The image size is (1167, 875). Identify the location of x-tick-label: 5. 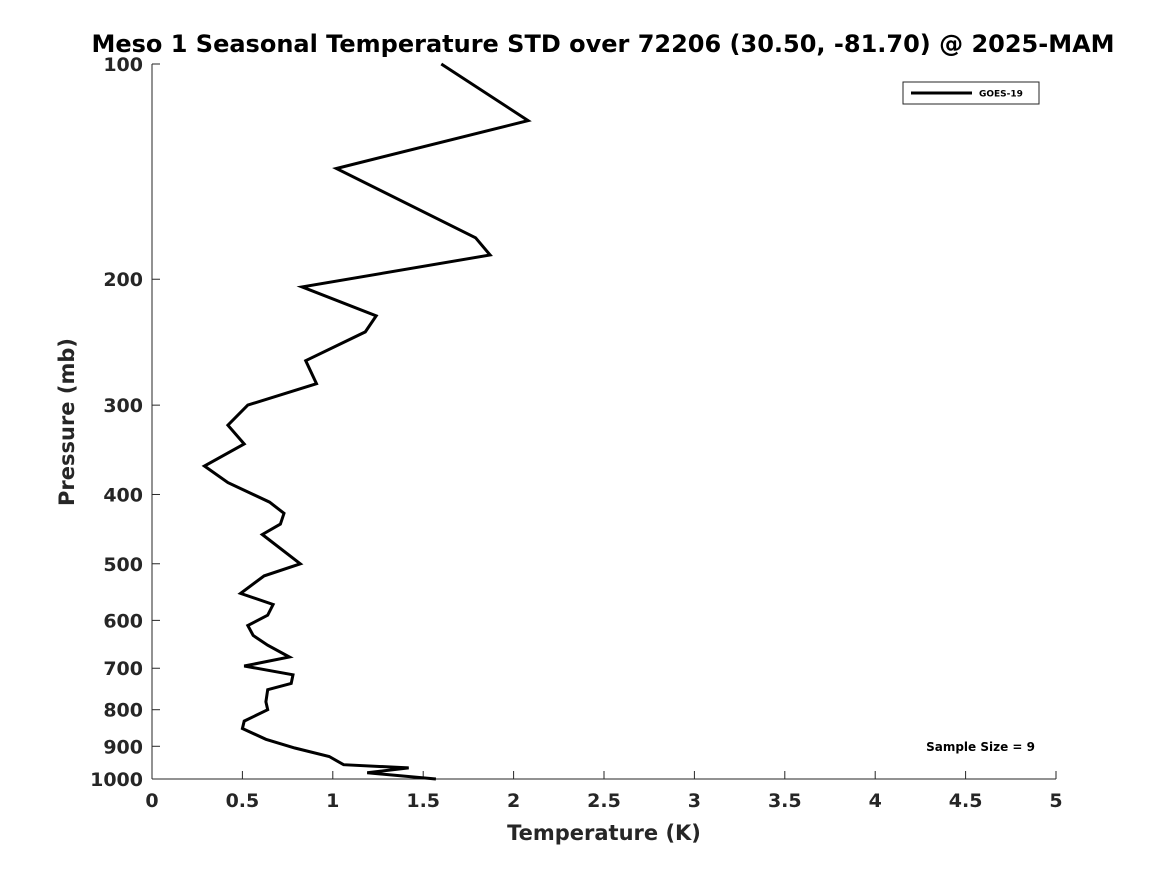
(1055, 801).